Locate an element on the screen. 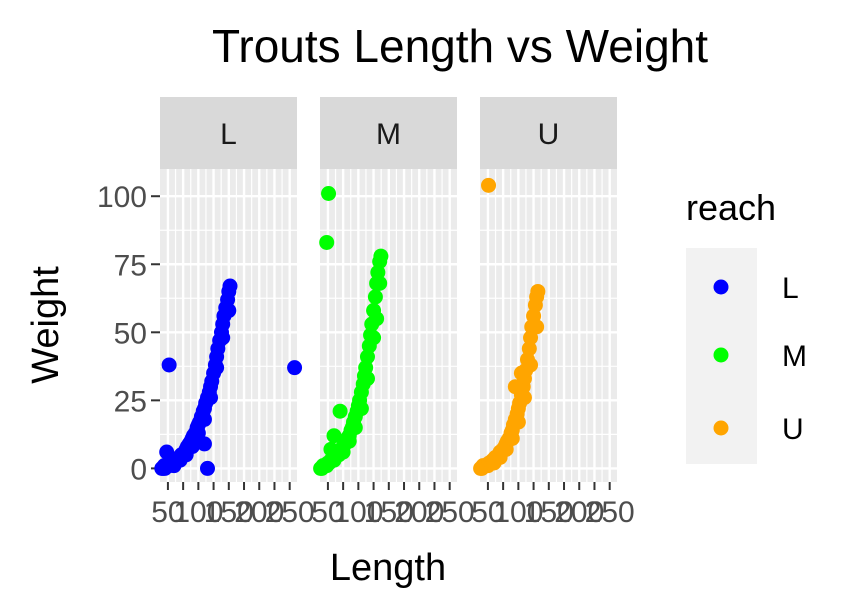  legend-title: reach is located at coordinates (731, 207).